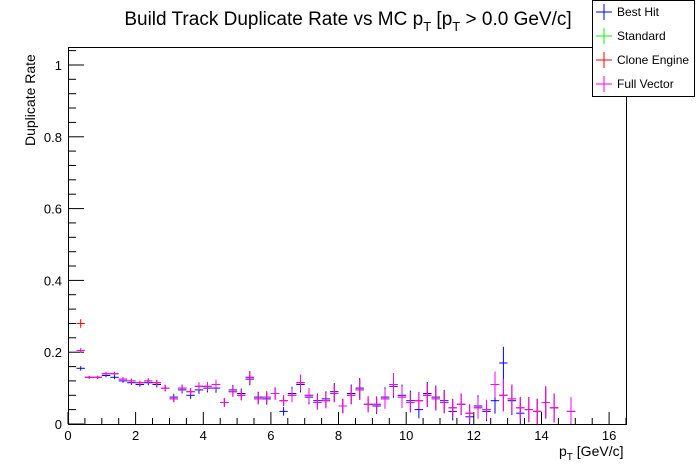  I want to click on x-tick-label: 8, so click(338, 435).